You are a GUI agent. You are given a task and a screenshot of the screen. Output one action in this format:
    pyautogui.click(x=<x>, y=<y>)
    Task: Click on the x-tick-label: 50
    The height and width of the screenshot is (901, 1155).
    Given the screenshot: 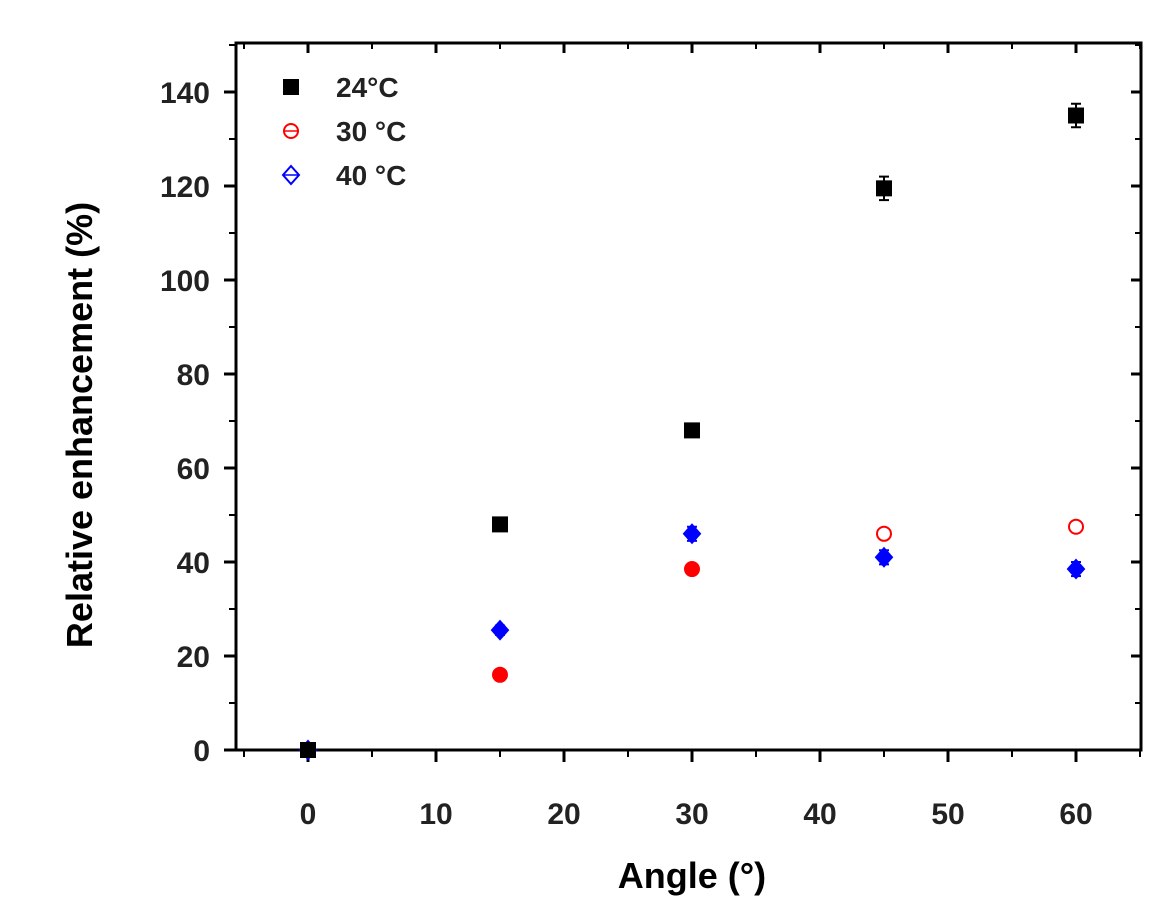 What is the action you would take?
    pyautogui.click(x=947, y=814)
    